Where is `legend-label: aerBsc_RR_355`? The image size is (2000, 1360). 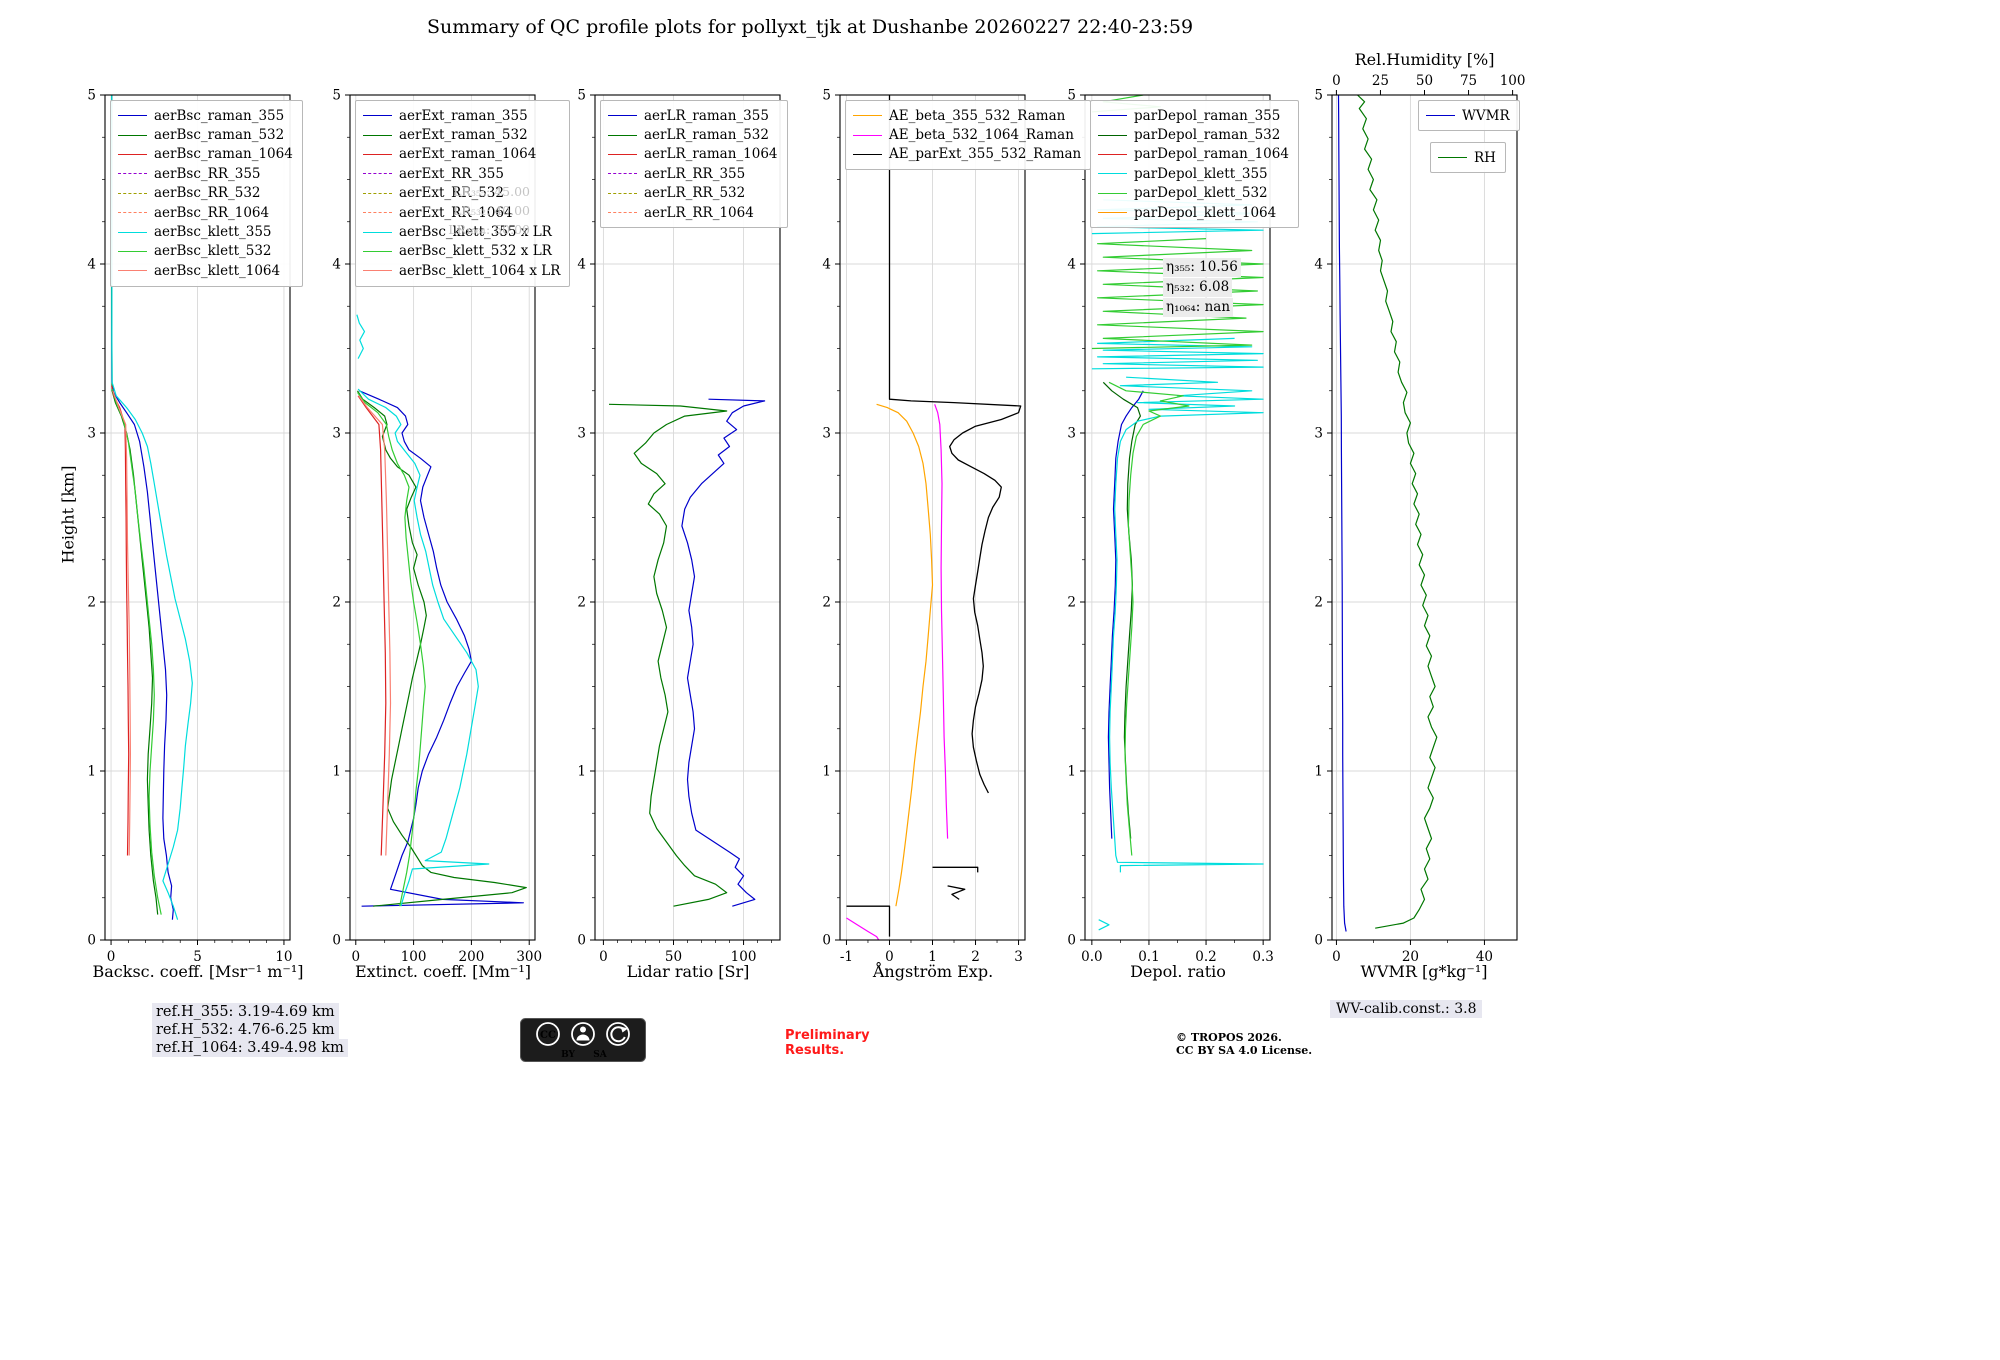
legend-label: aerBsc_RR_355 is located at coordinates (207, 173).